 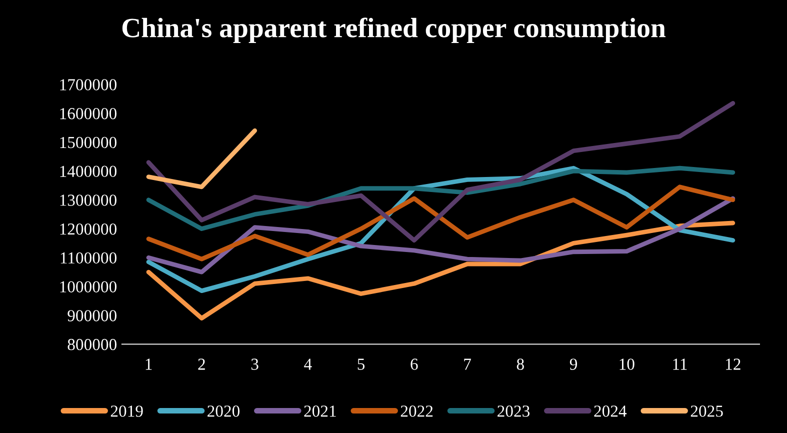 What do you see at coordinates (520, 364) in the screenshot?
I see `x-tick-label: 8` at bounding box center [520, 364].